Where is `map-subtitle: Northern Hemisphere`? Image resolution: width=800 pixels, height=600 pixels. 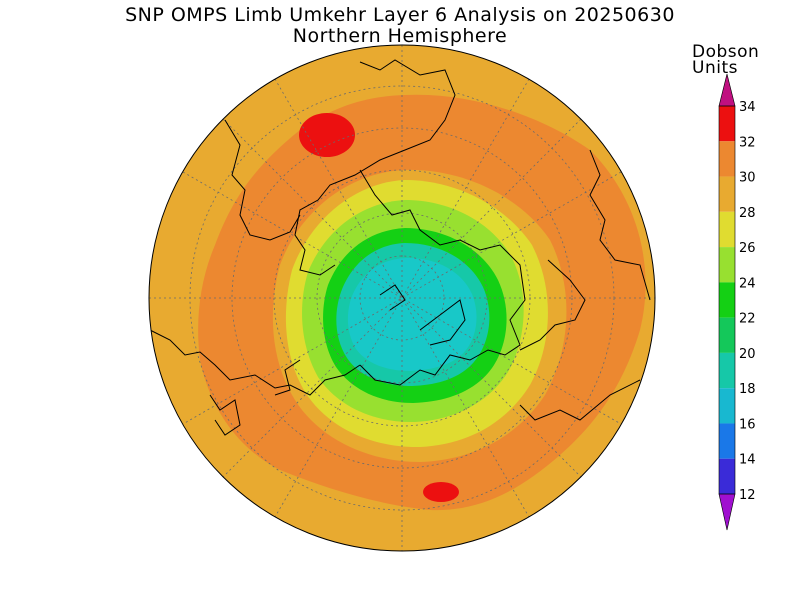 map-subtitle: Northern Hemisphere is located at coordinates (400, 36).